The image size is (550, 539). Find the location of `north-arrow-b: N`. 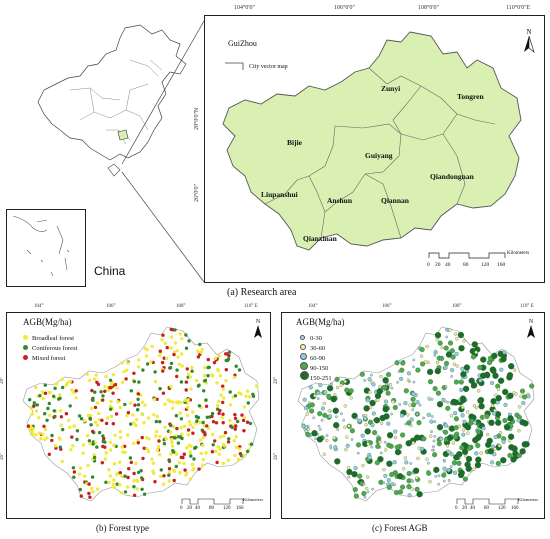

north-arrow-b: N is located at coordinates (258, 331).